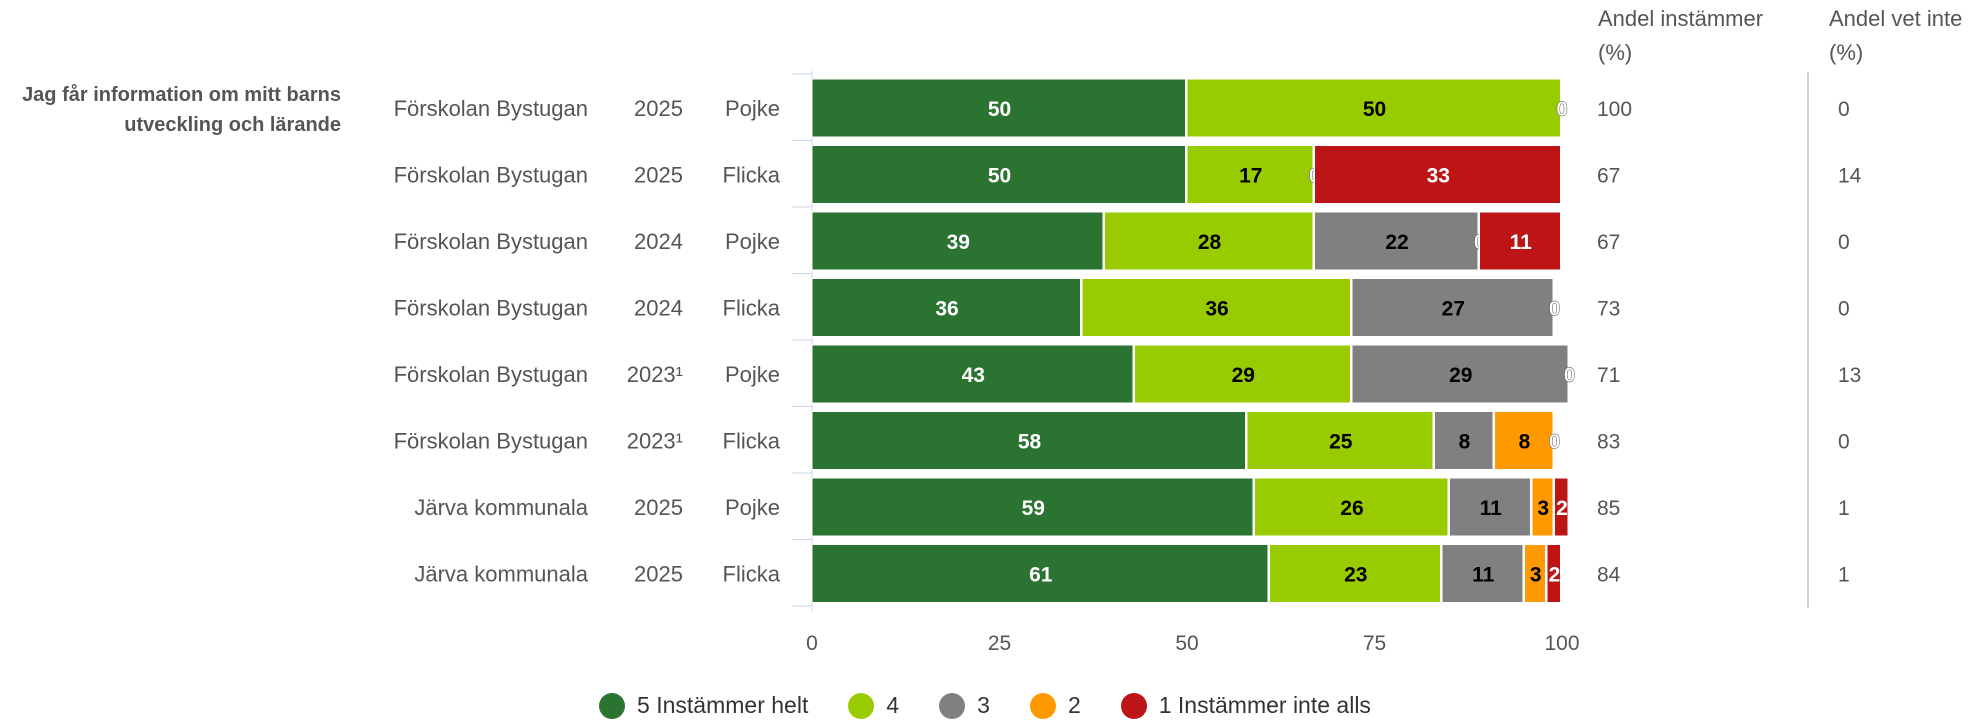  What do you see at coordinates (1608, 309) in the screenshot?
I see `agree-value: 73` at bounding box center [1608, 309].